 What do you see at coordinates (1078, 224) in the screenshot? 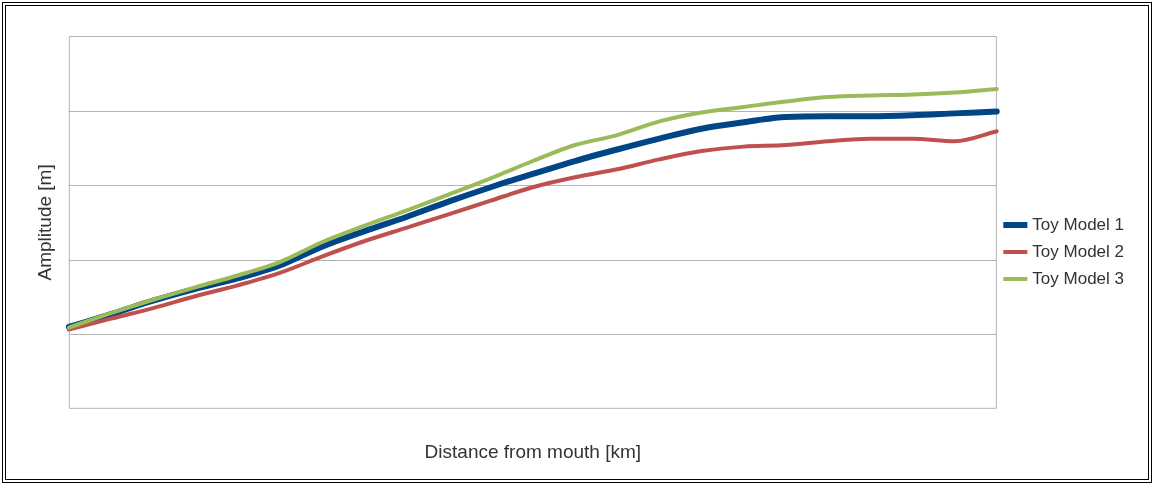
I see `legend-label: Toy Model 1` at bounding box center [1078, 224].